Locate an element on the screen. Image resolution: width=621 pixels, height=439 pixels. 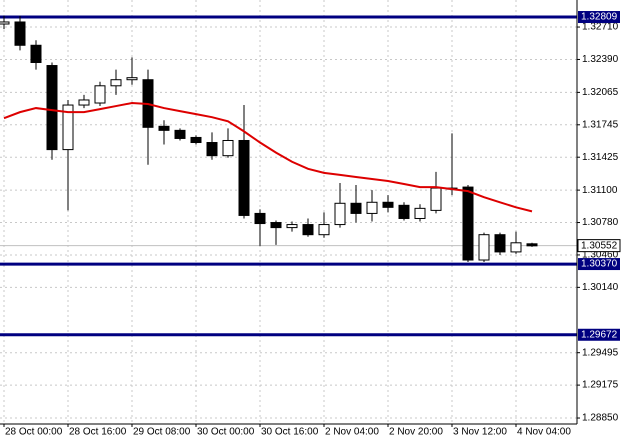
y-tick-label: 1.31745 is located at coordinates (600, 124).